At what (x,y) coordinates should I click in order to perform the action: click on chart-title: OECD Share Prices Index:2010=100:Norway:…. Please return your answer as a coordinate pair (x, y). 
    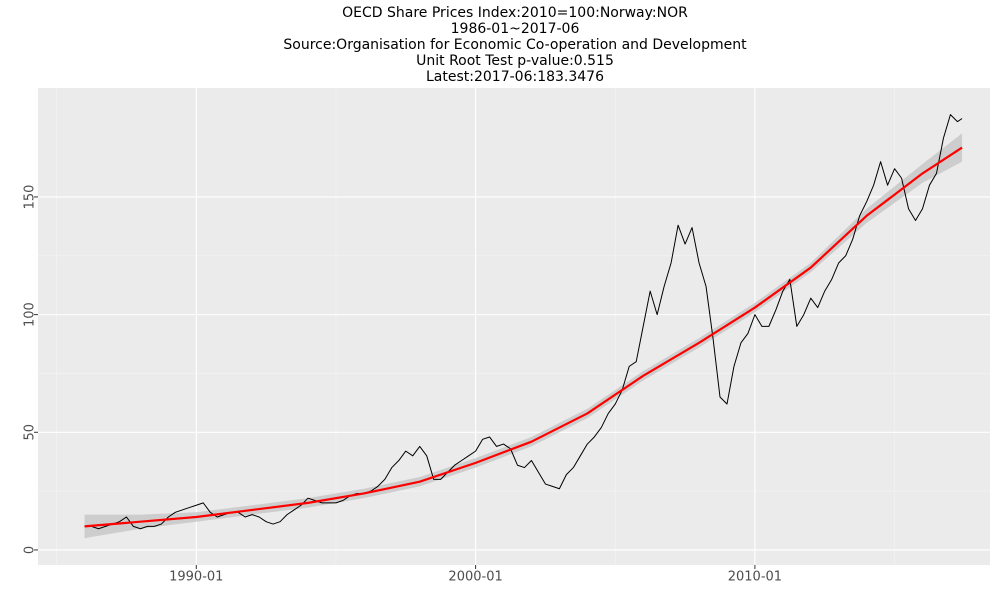
    Looking at the image, I should click on (515, 13).